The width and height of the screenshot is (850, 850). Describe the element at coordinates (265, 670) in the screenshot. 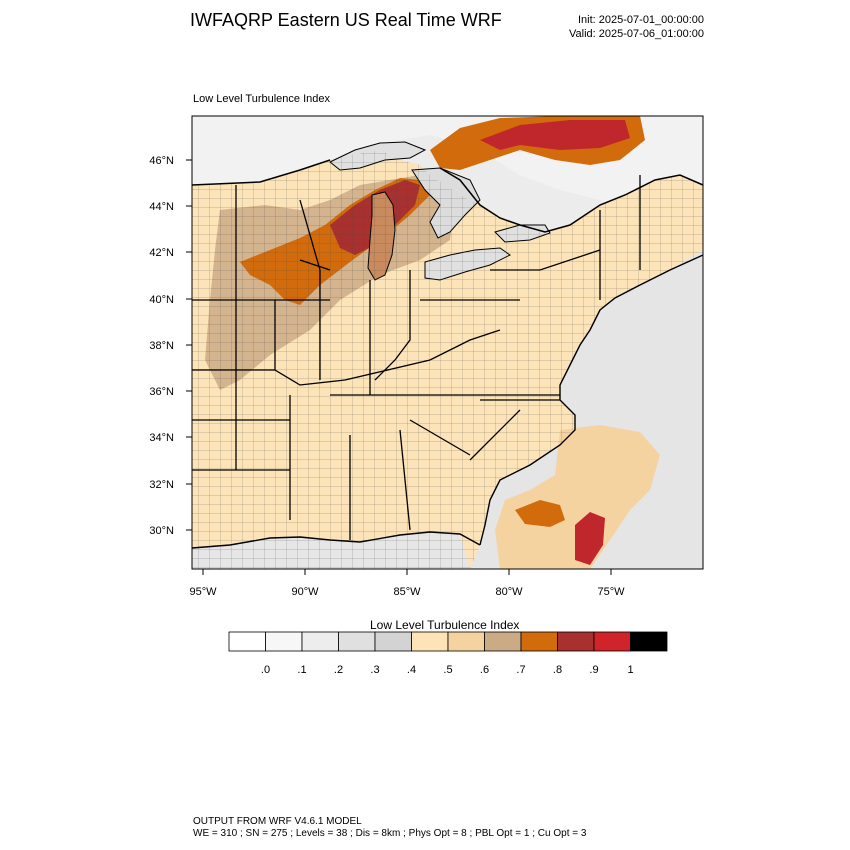

I see `label-bar-tick-label: .0` at that location.